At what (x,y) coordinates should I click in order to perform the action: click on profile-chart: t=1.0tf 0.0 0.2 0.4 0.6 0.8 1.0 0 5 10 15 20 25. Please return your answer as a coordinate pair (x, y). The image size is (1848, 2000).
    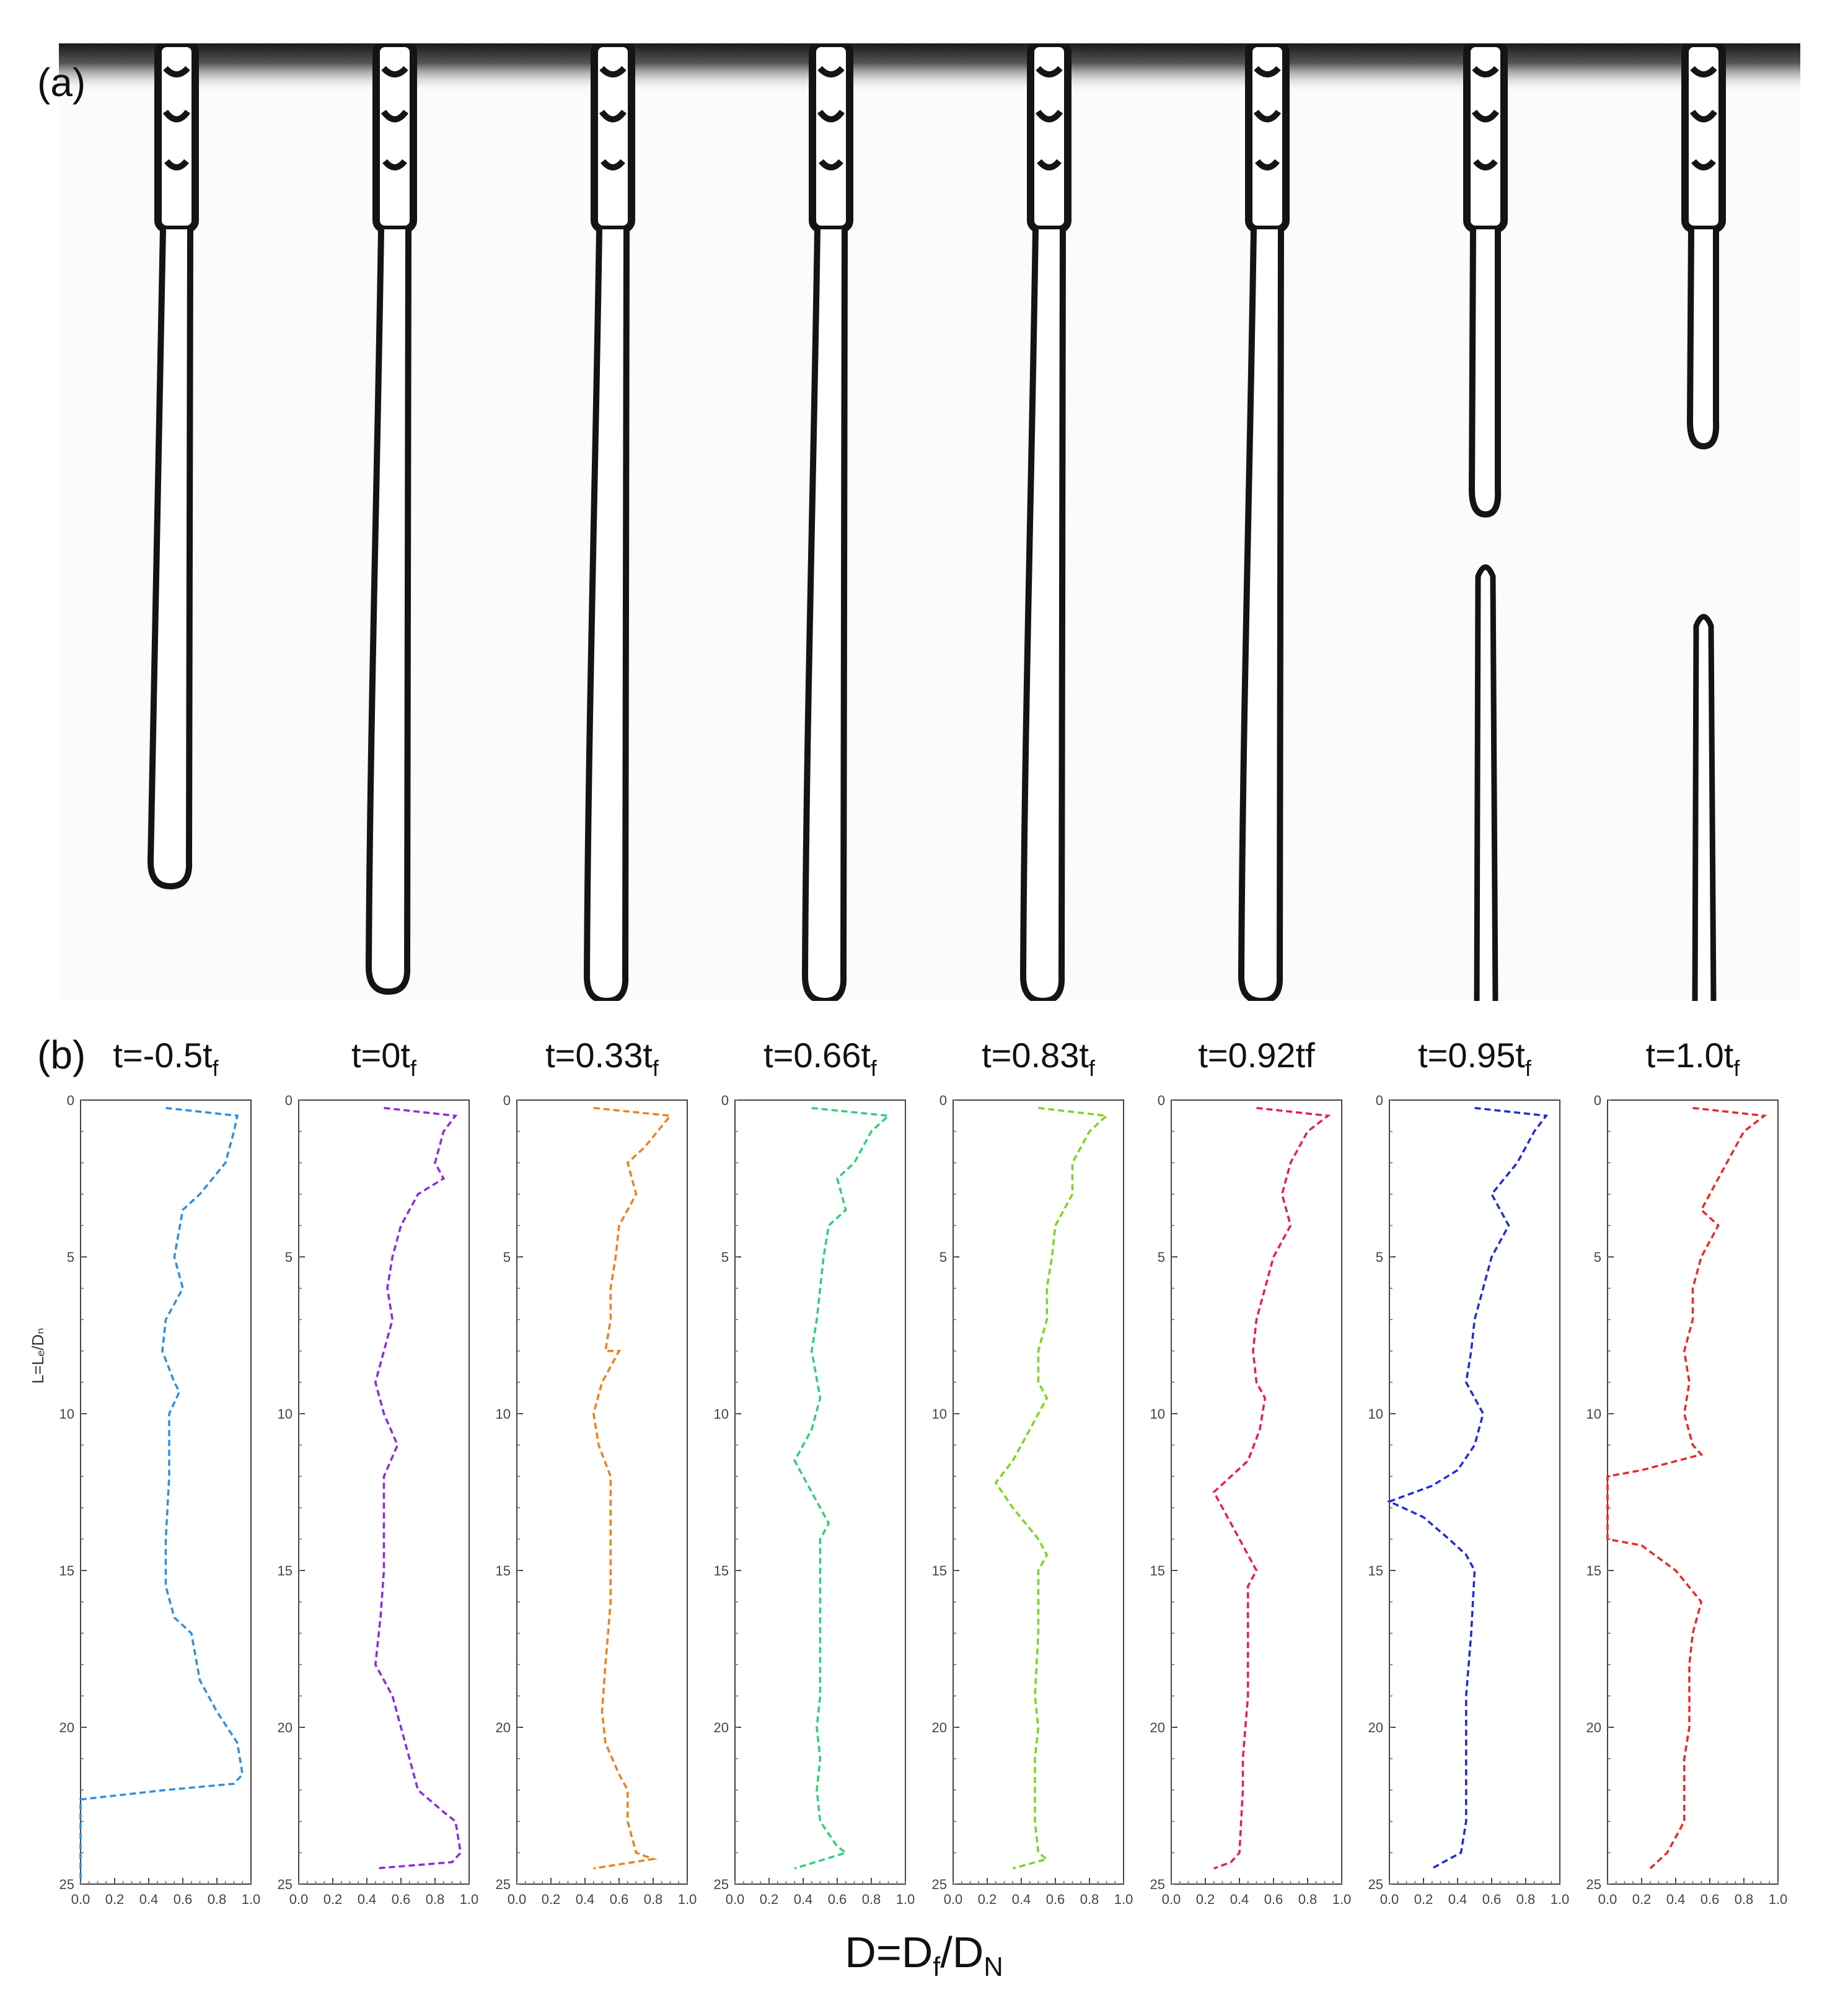
    Looking at the image, I should click on (1687, 1471).